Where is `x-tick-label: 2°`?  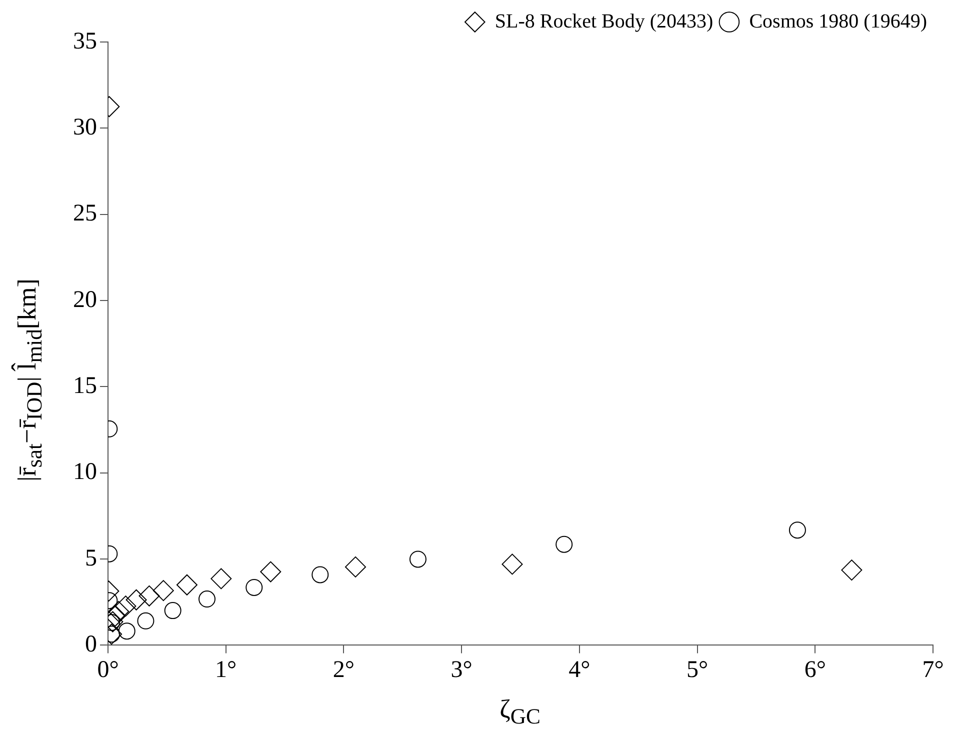
x-tick-label: 2° is located at coordinates (343, 669).